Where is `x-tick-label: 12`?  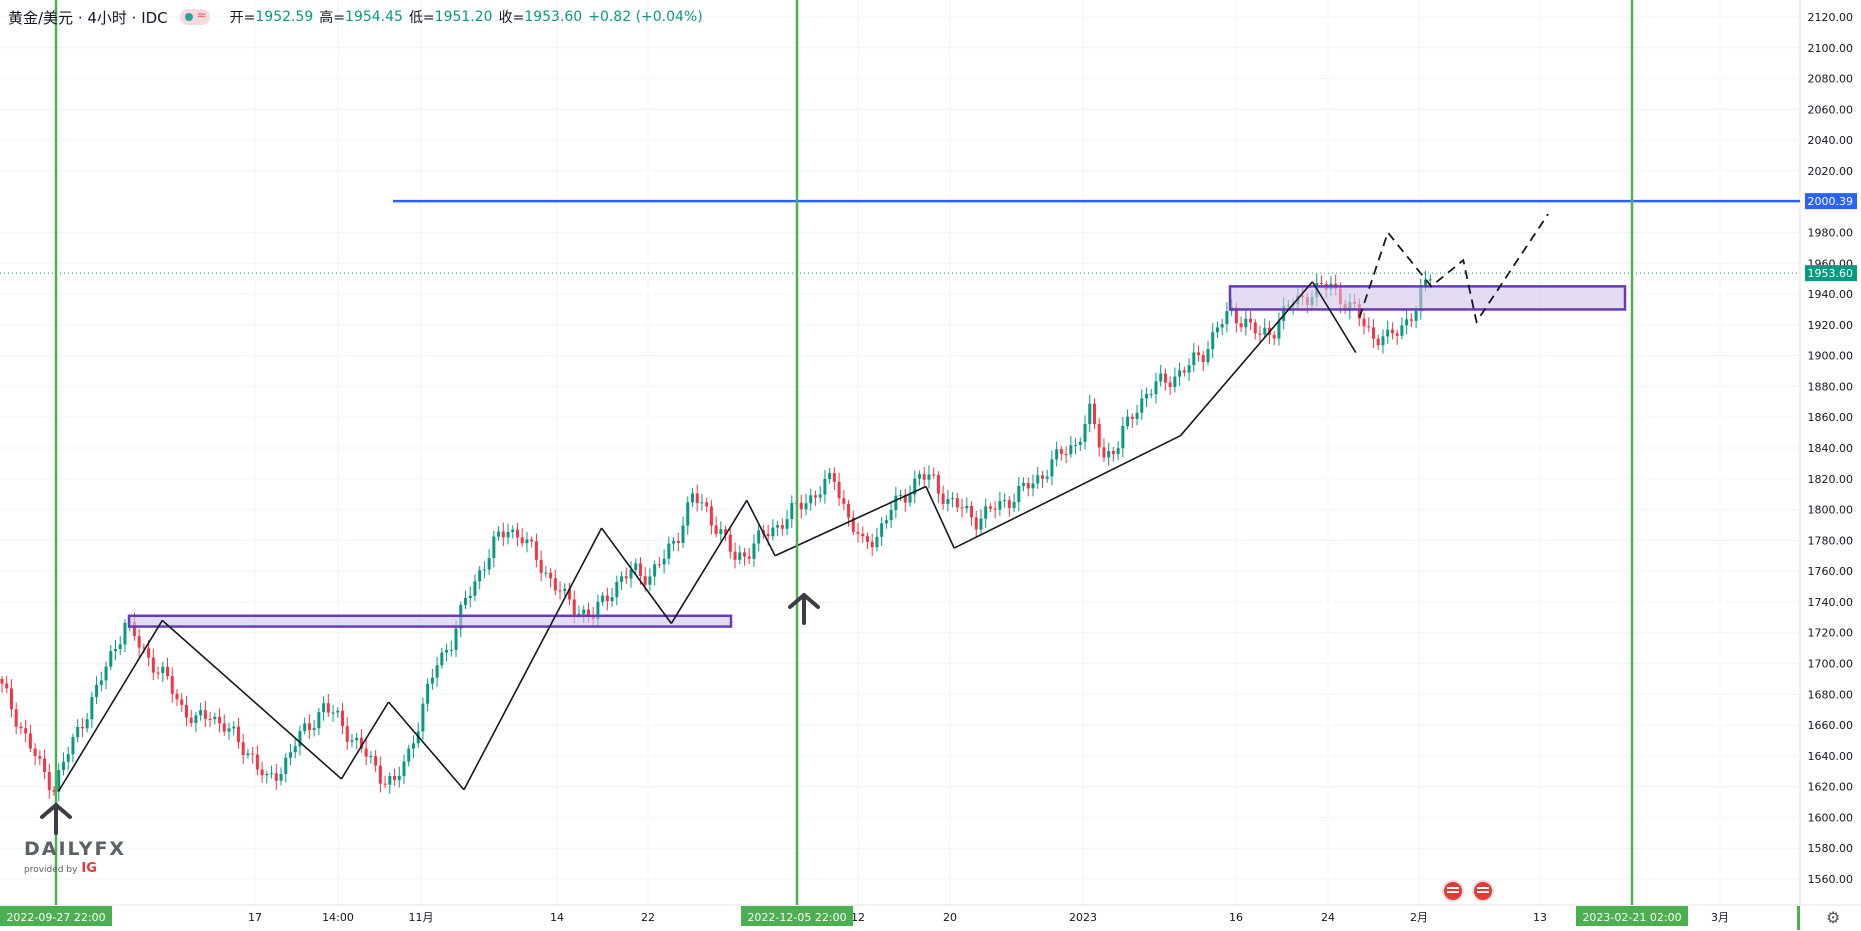 x-tick-label: 12 is located at coordinates (858, 917).